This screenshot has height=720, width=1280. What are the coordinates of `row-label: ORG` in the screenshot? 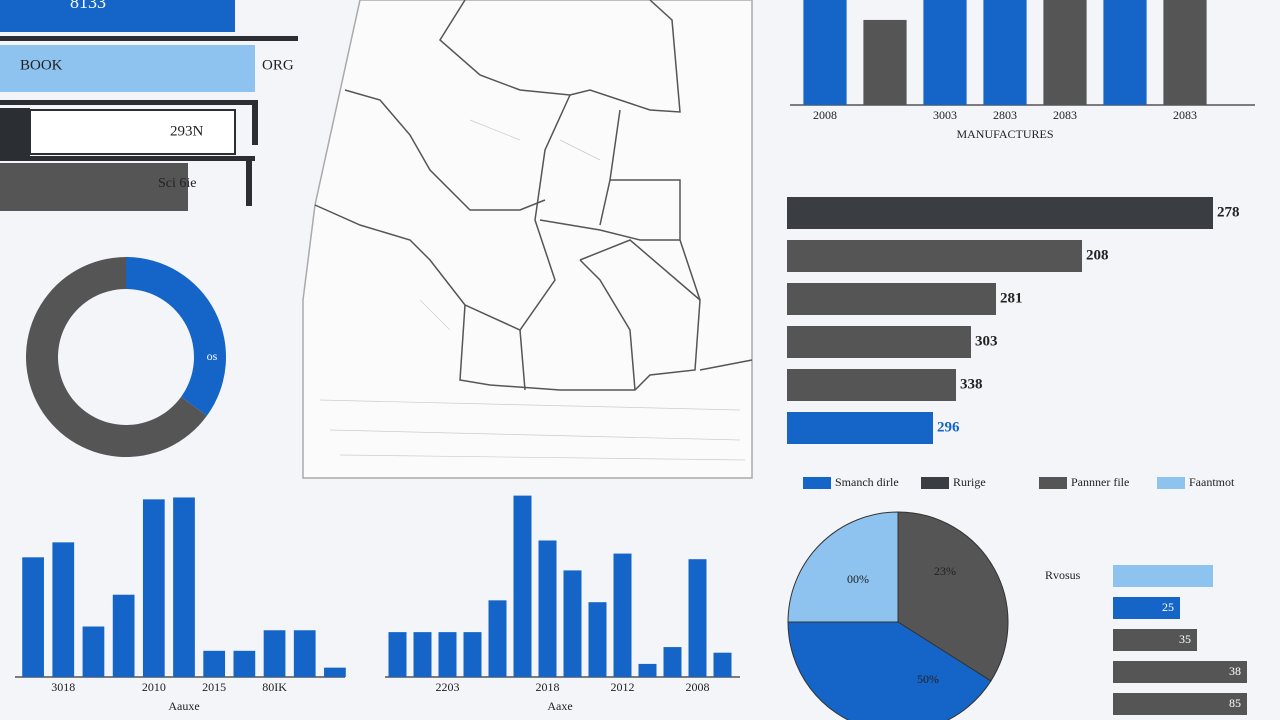 It's located at (278, 65).